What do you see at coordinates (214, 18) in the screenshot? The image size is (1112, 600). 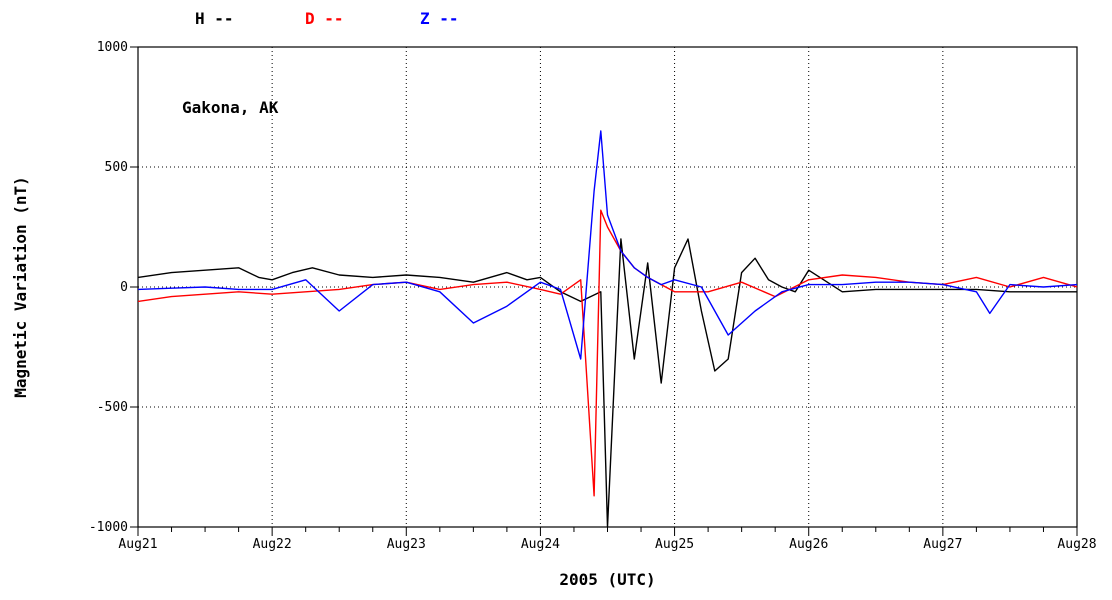 I see `legend-entry-h: H --` at bounding box center [214, 18].